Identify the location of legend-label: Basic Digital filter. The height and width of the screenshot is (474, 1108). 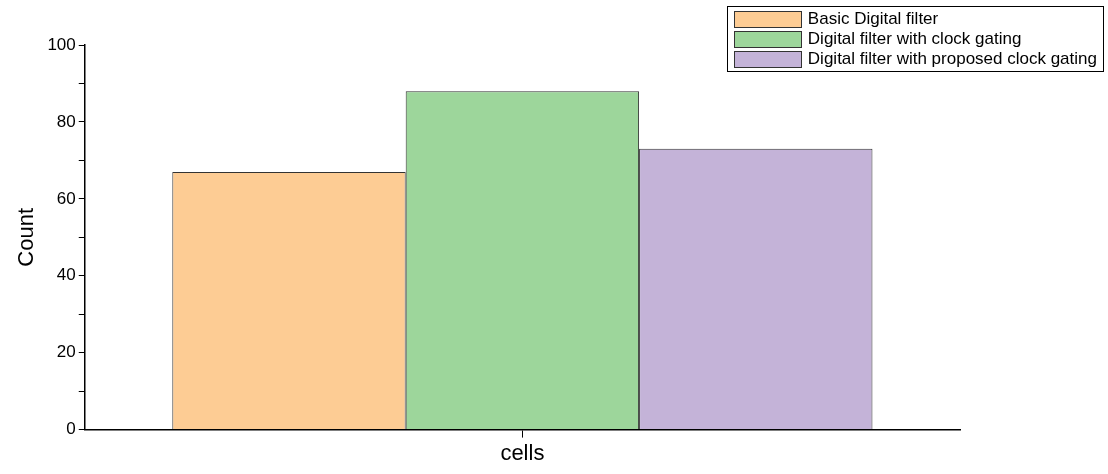
(873, 19).